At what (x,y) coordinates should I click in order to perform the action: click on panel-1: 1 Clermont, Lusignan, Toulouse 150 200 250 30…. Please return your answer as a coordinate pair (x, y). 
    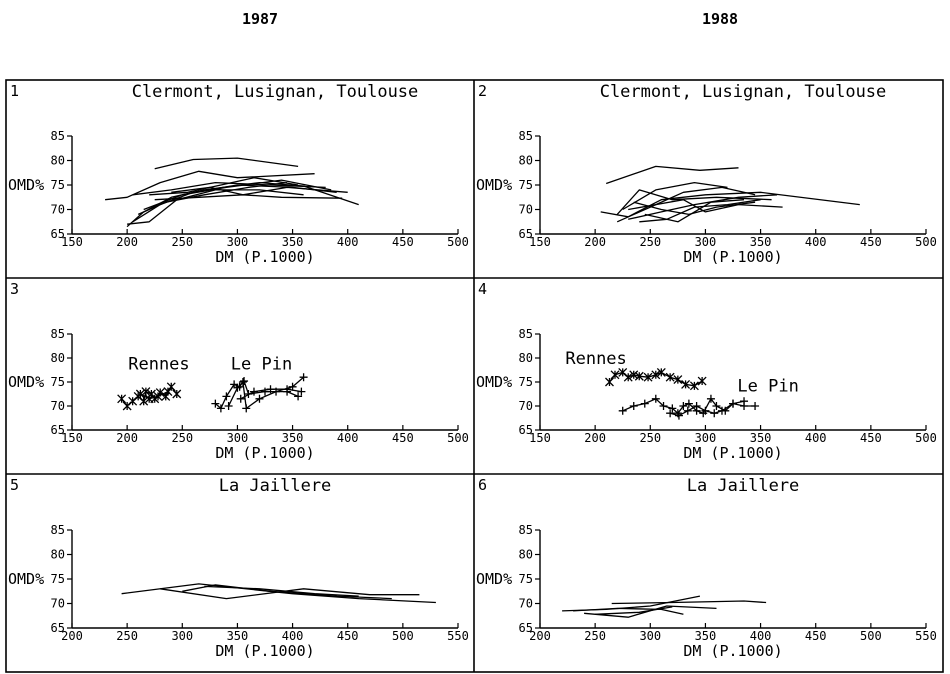
    Looking at the image, I should click on (238, 174).